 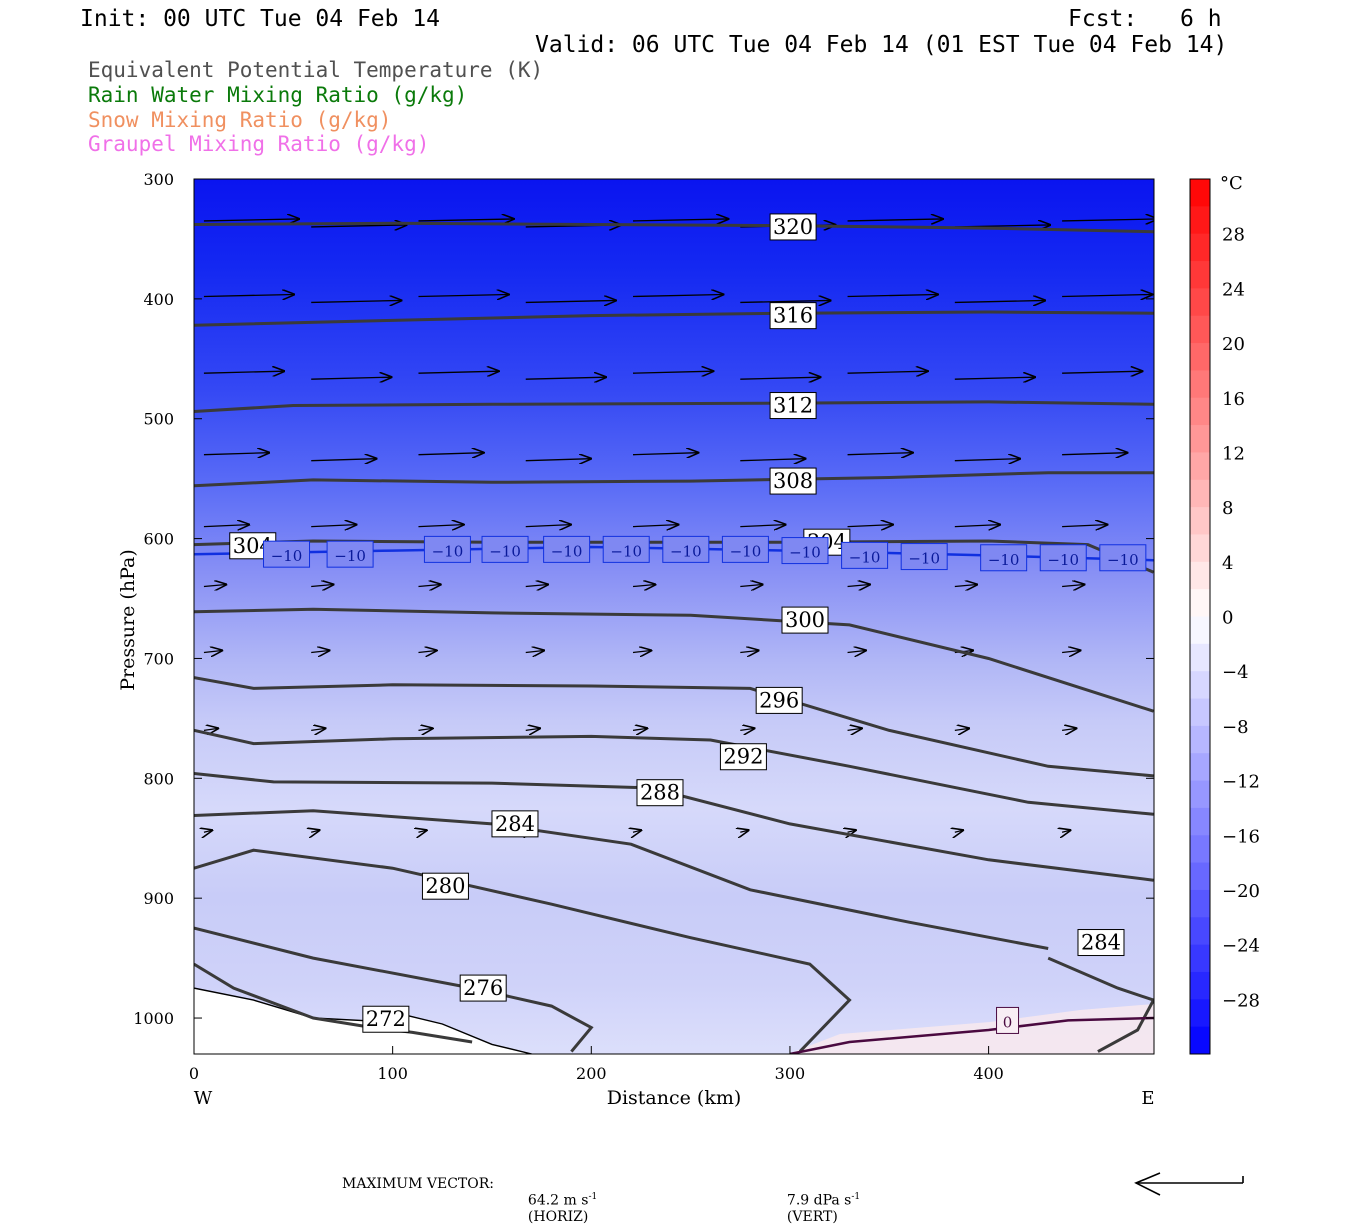 I want to click on theta-e-label: 284, so click(x=1101, y=943).